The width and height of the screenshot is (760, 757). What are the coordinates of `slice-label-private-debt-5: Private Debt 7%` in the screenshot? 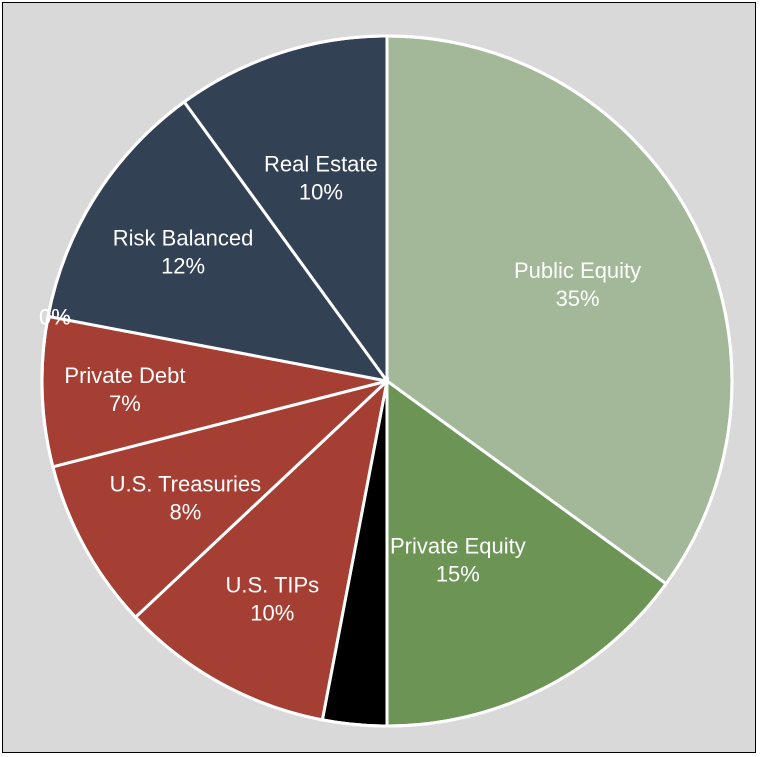 It's located at (124, 389).